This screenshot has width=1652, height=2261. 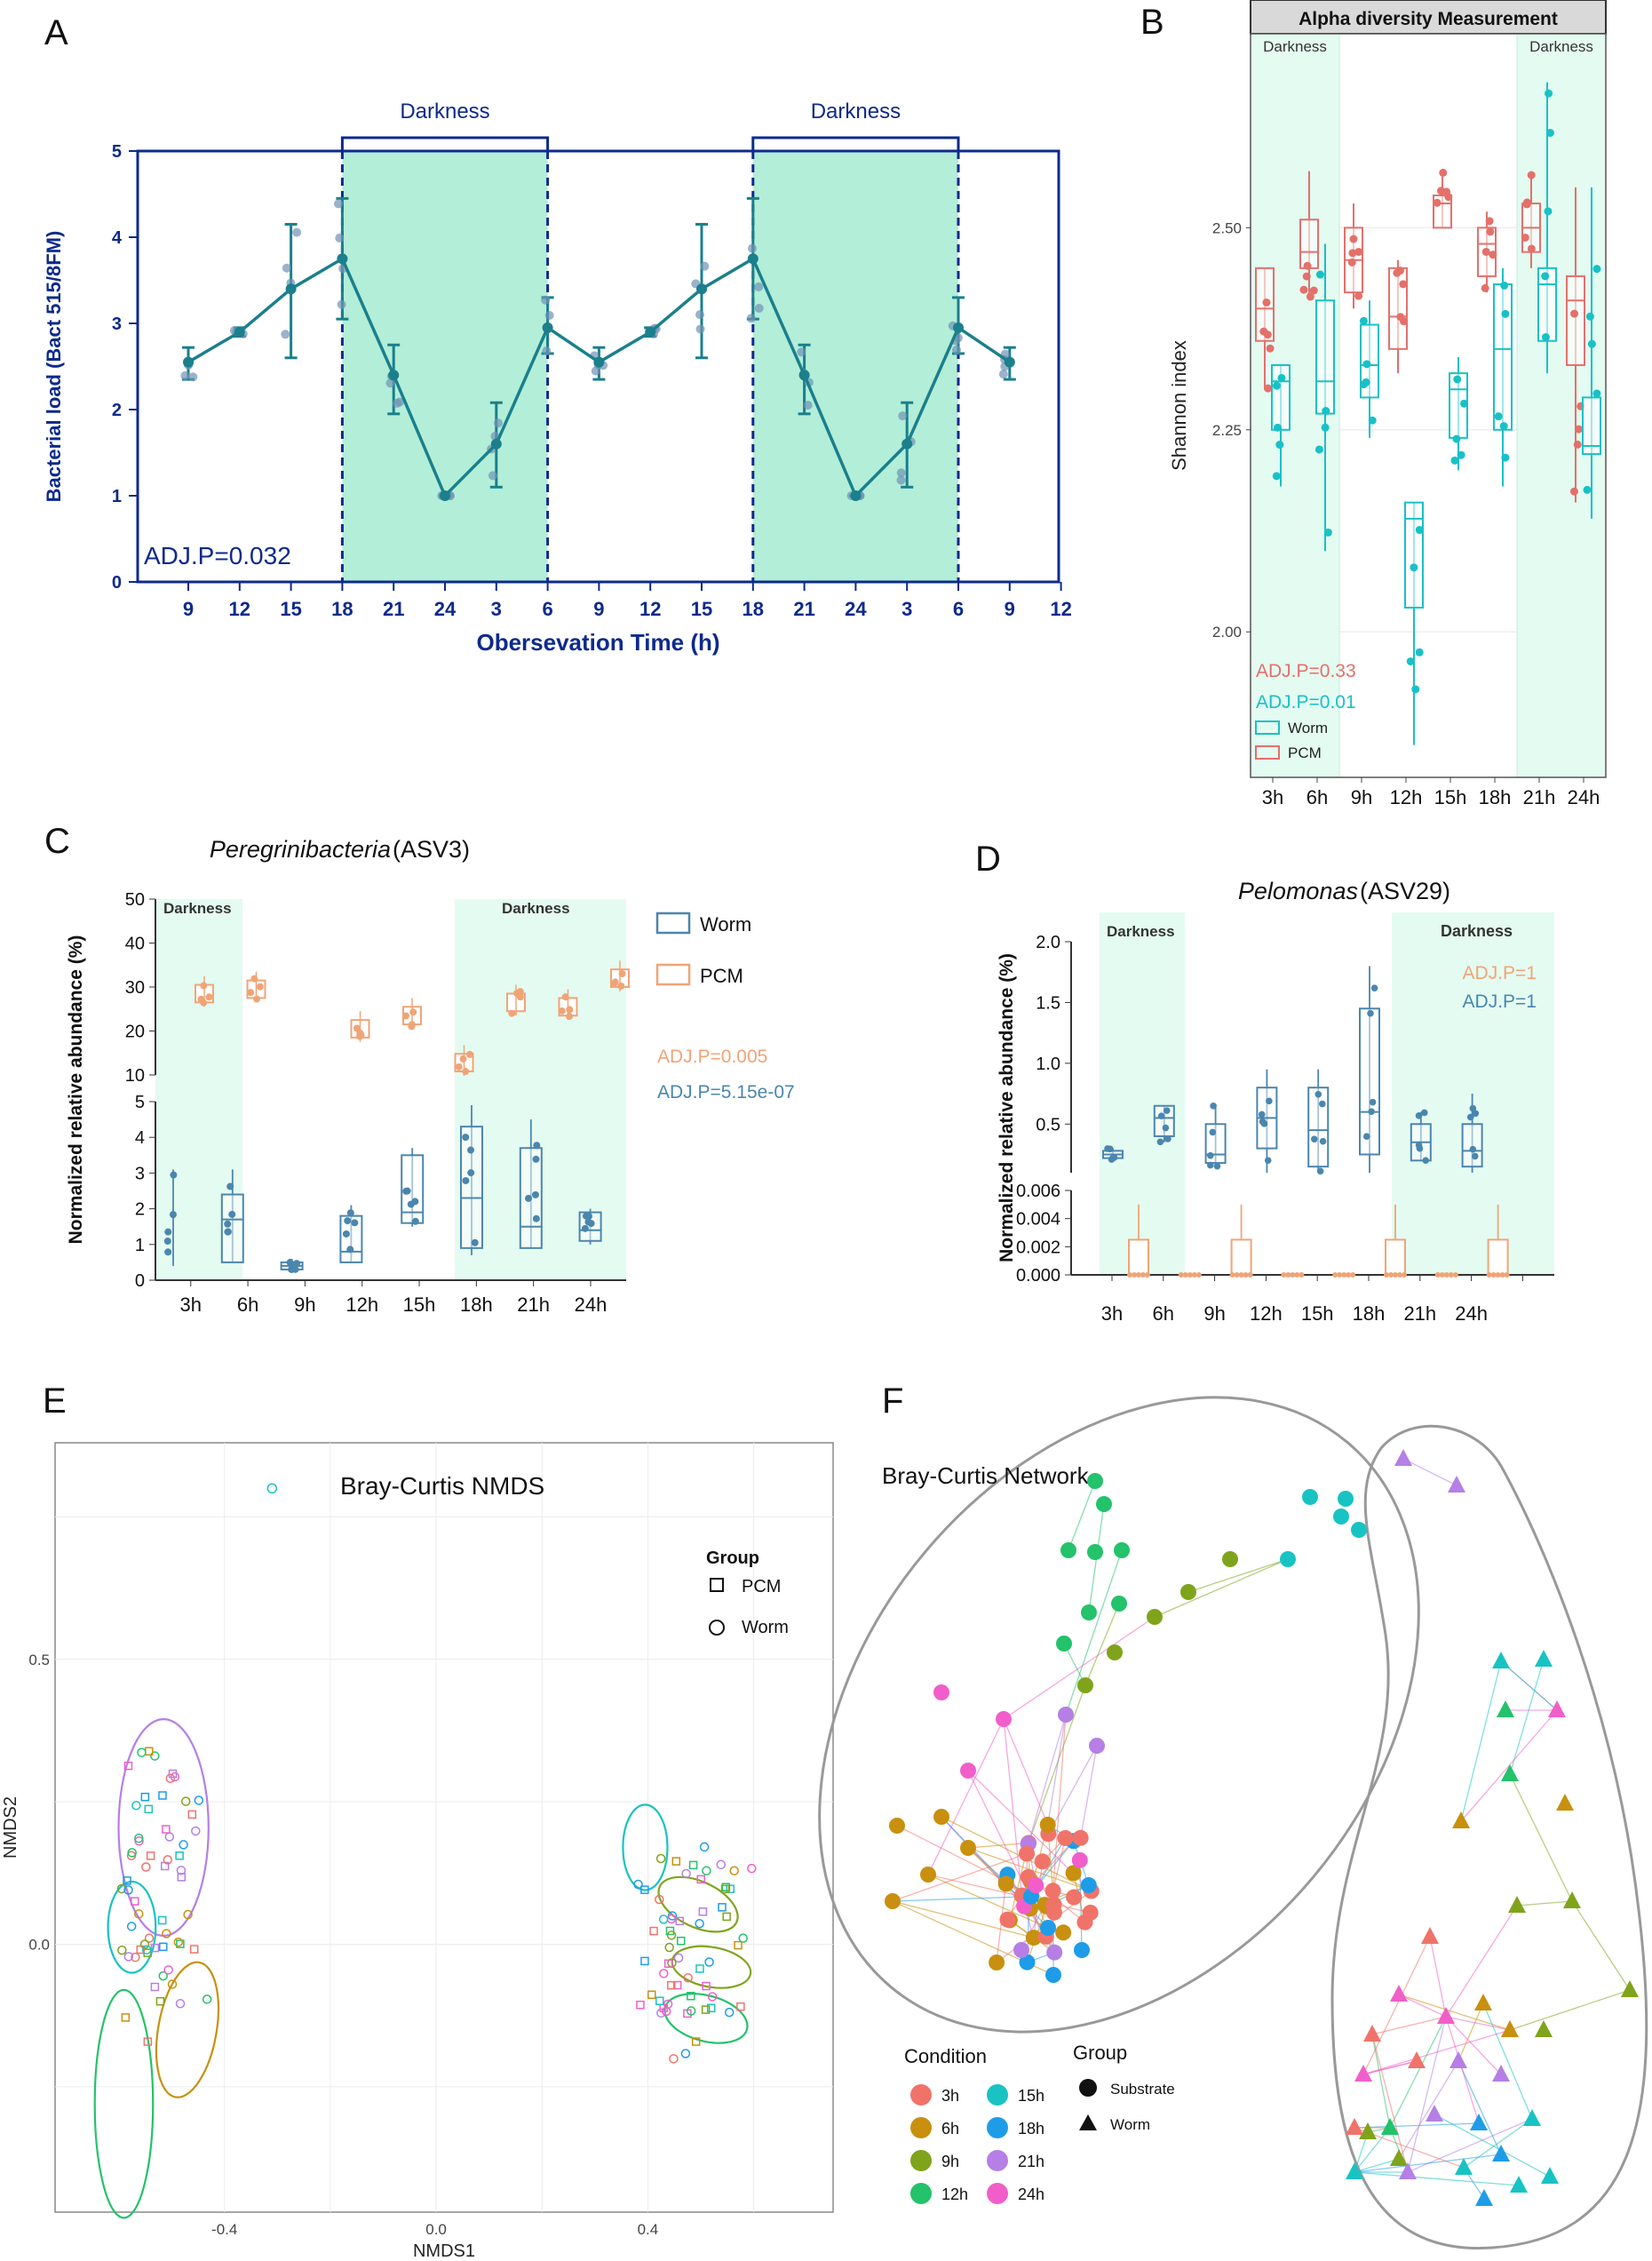 I want to click on legend-key-pcm, so click(x=717, y=1585).